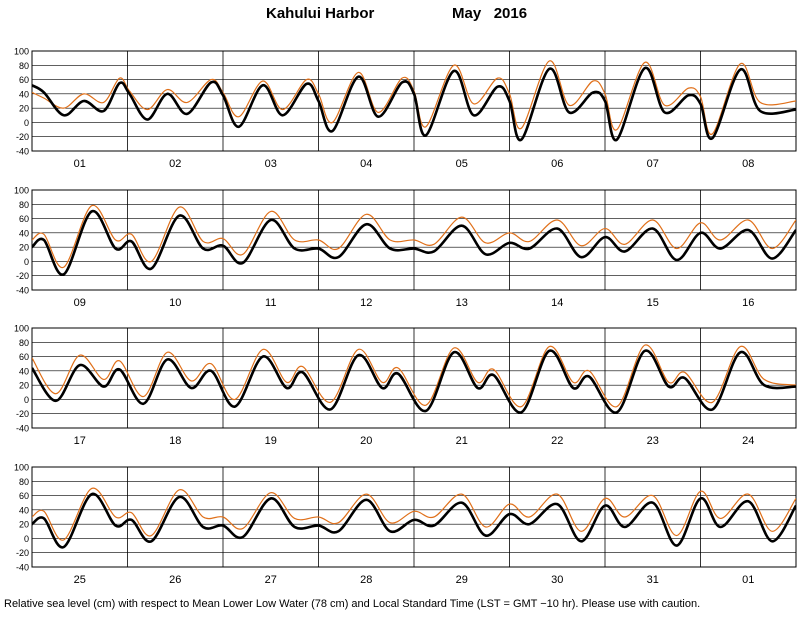 Image resolution: width=800 pixels, height=618 pixels. I want to click on day-label: 28, so click(366, 580).